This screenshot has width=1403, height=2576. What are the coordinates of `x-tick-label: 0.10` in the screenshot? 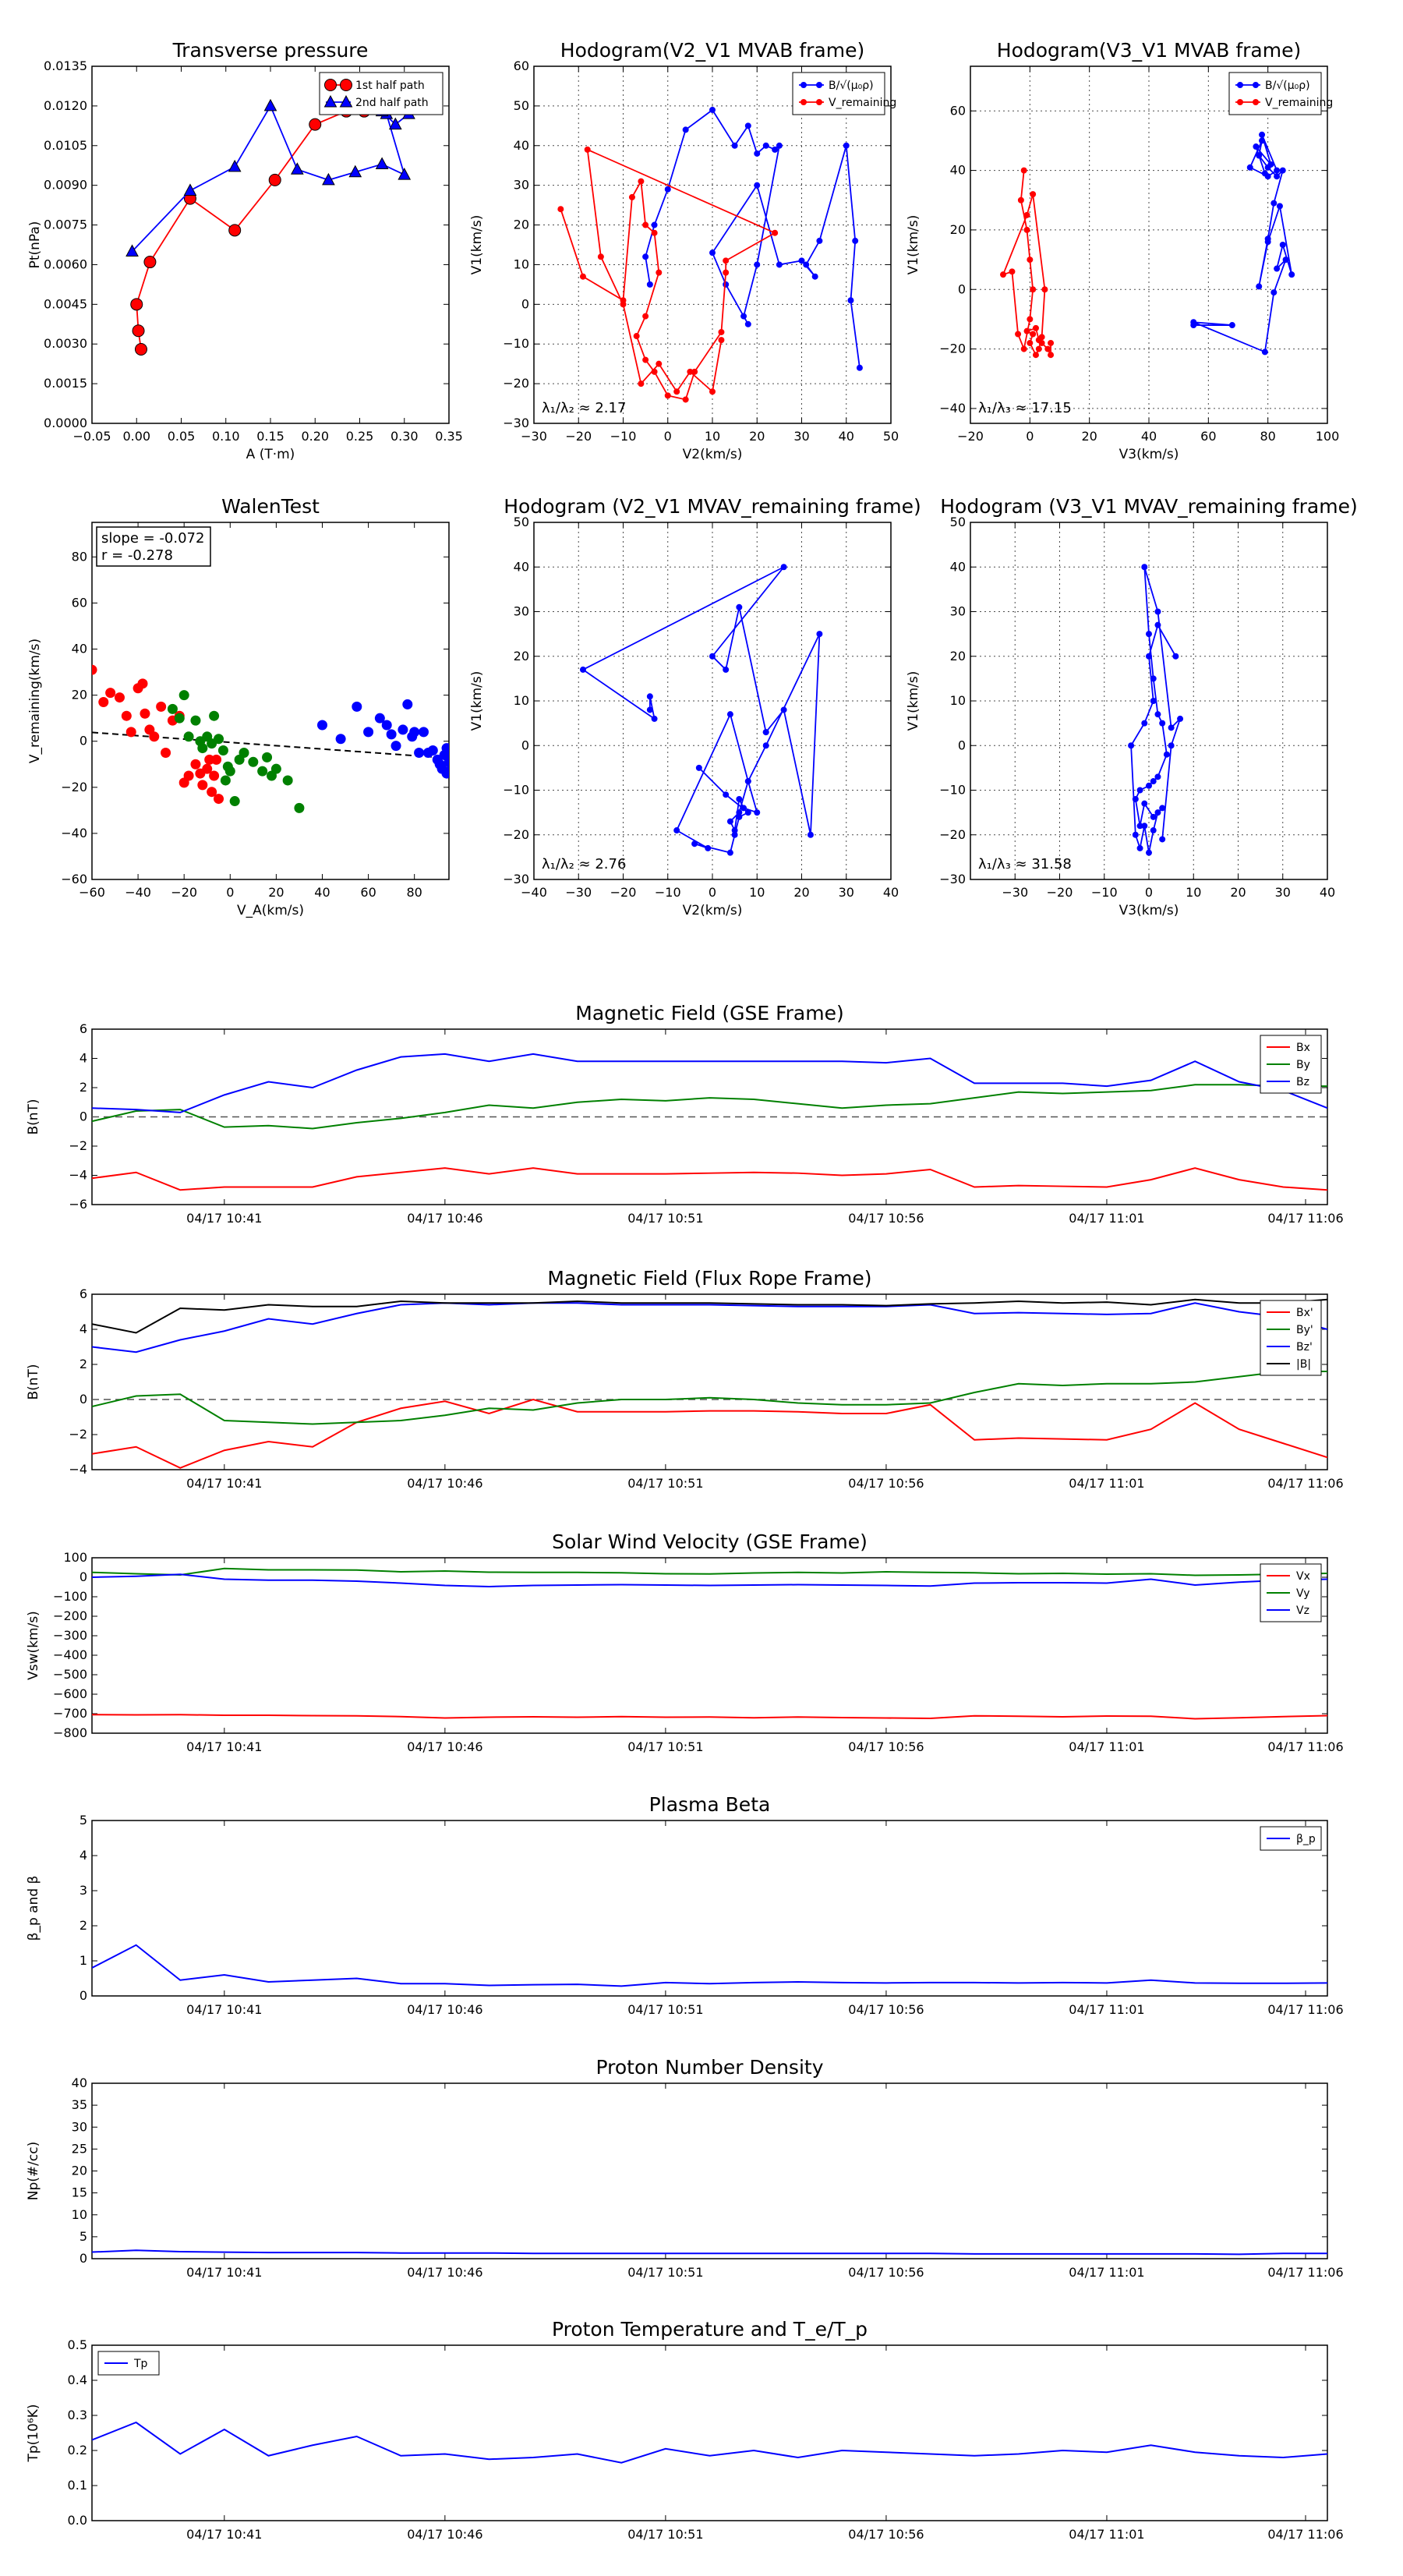 It's located at (226, 436).